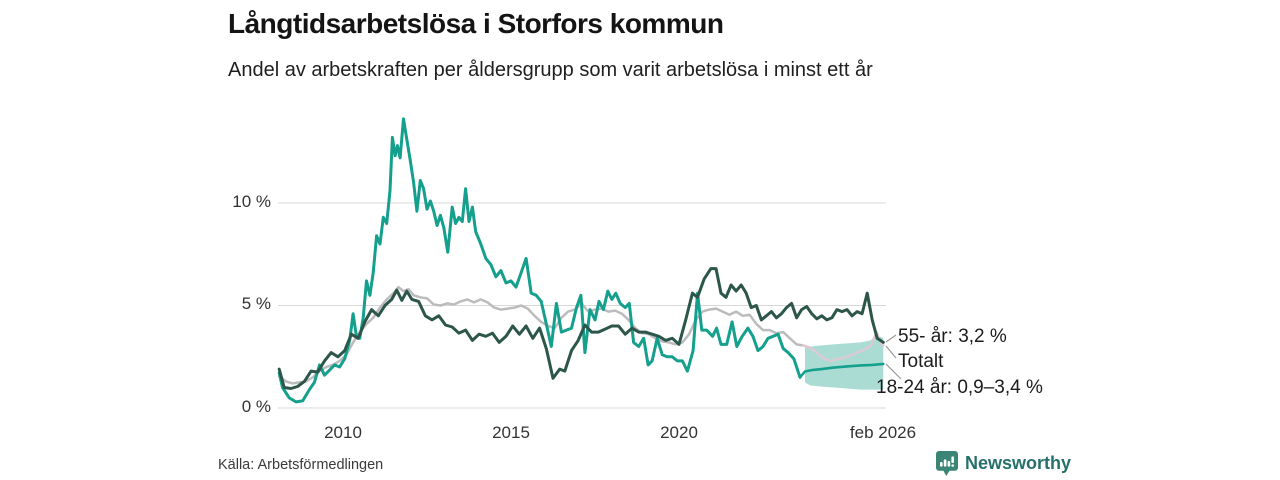 The image size is (1280, 480). What do you see at coordinates (476, 23) in the screenshot?
I see `page-title: Långtidsarbetslösa i Storfors kommun` at bounding box center [476, 23].